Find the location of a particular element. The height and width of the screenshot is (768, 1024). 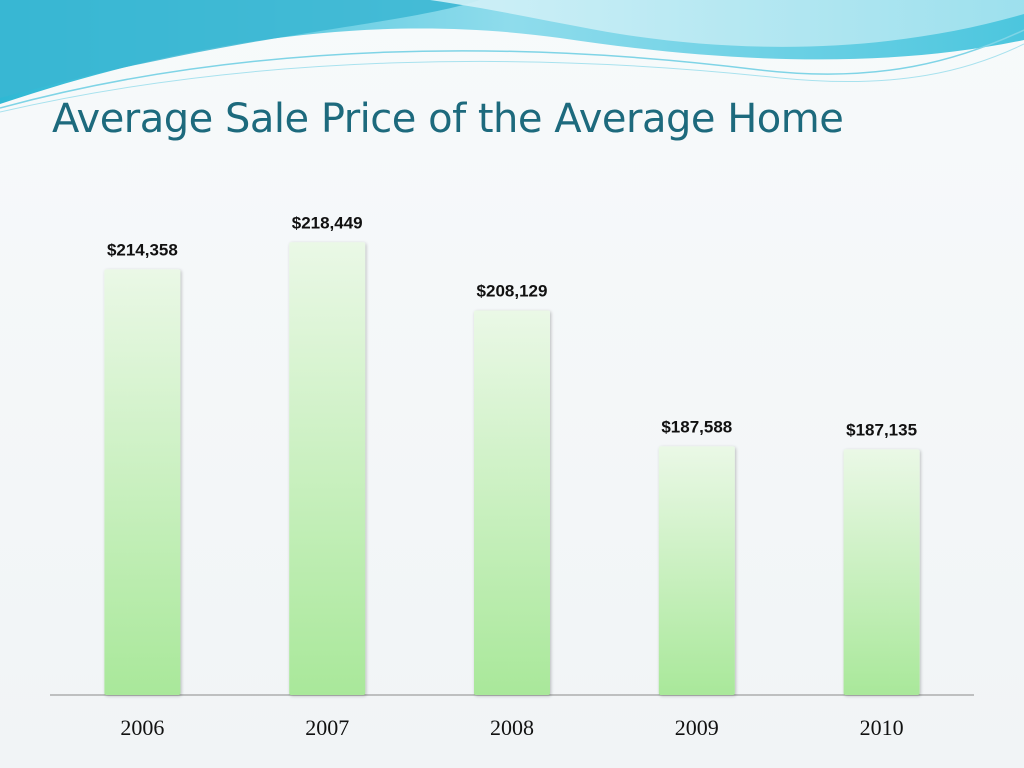

category-label-2006: 2006 is located at coordinates (142, 727).